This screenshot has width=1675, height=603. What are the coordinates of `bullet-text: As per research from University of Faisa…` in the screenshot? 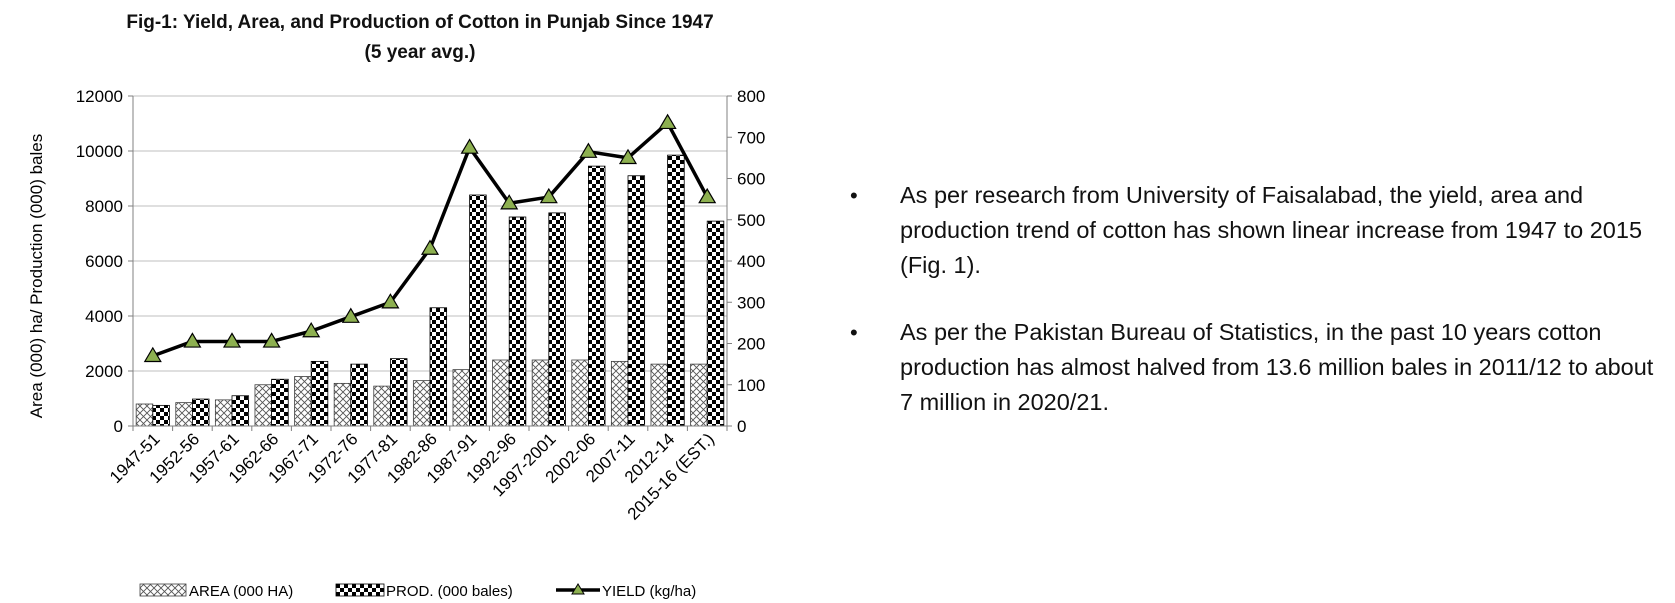 It's located at (1271, 230).